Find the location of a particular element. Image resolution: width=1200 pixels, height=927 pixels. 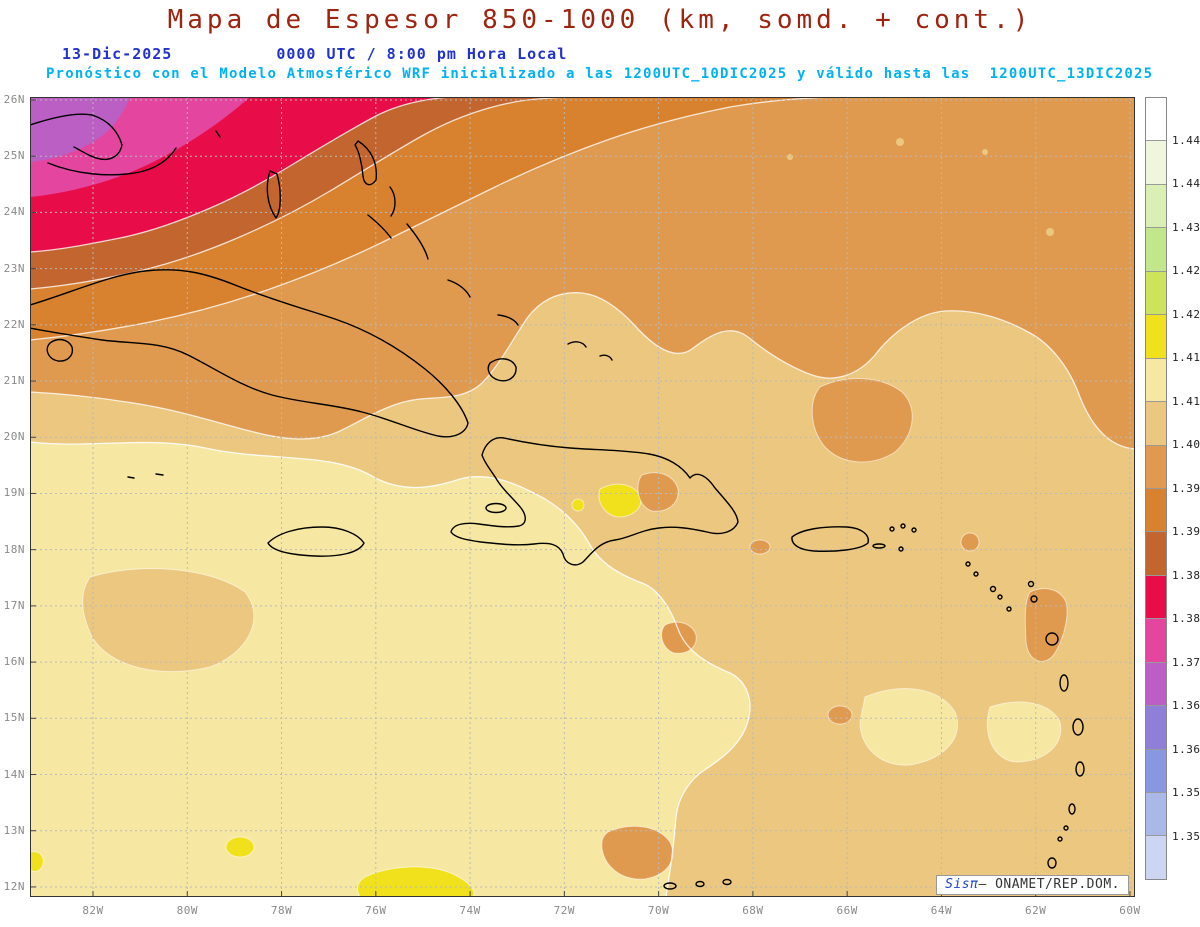

contour-red is located at coordinates (240, 175).